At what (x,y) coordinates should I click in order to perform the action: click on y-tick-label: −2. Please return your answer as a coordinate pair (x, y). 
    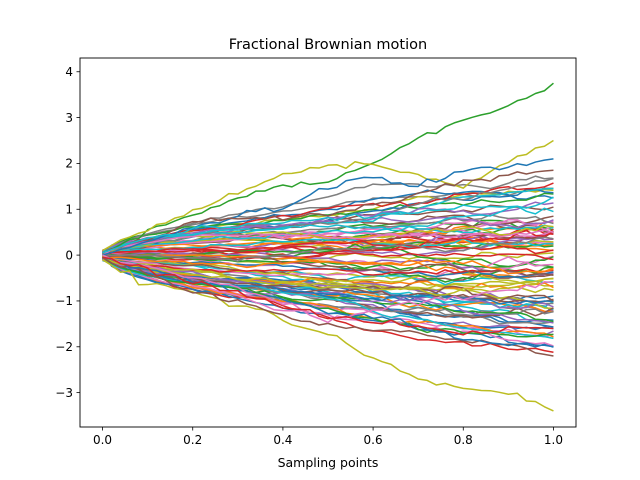
    Looking at the image, I should click on (64, 347).